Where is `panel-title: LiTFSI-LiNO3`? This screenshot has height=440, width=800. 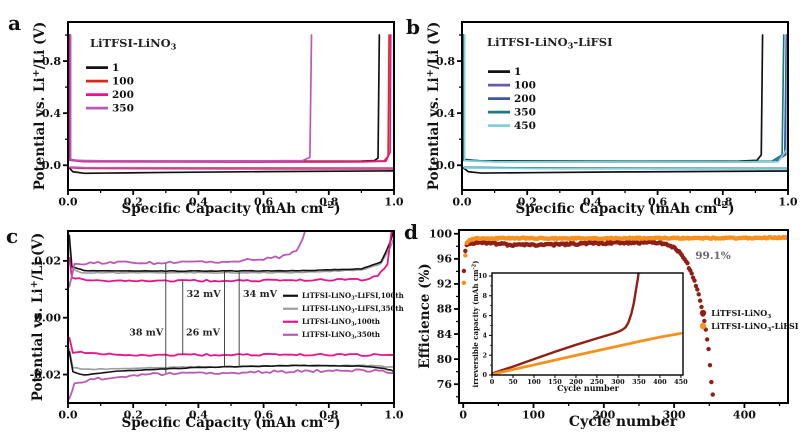 panel-title: LiTFSI-LiNO3 is located at coordinates (133, 44).